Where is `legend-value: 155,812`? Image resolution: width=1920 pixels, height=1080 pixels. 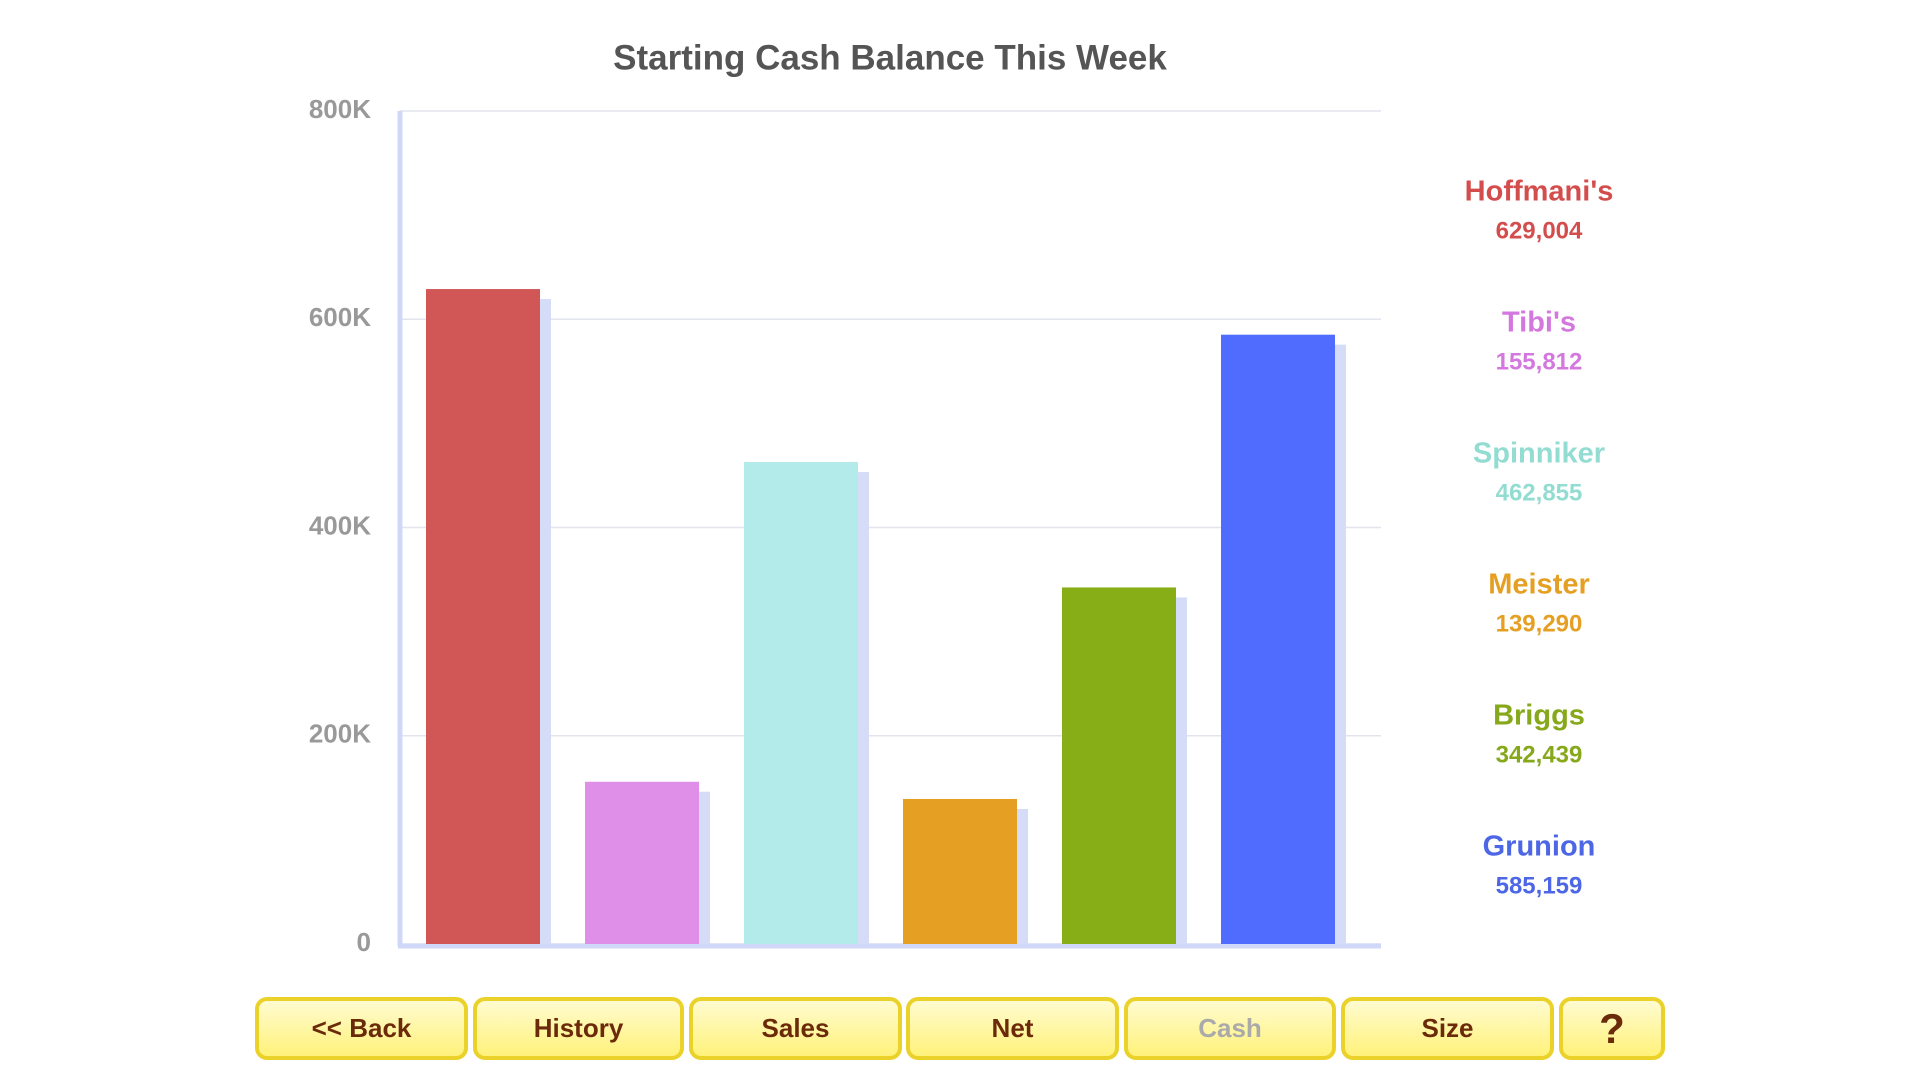
legend-value: 155,812 is located at coordinates (1539, 361).